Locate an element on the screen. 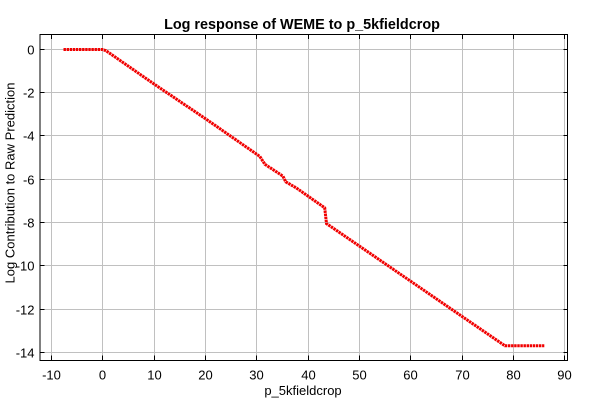  svg-text: p_5kfieldcrop is located at coordinates (302, 390).